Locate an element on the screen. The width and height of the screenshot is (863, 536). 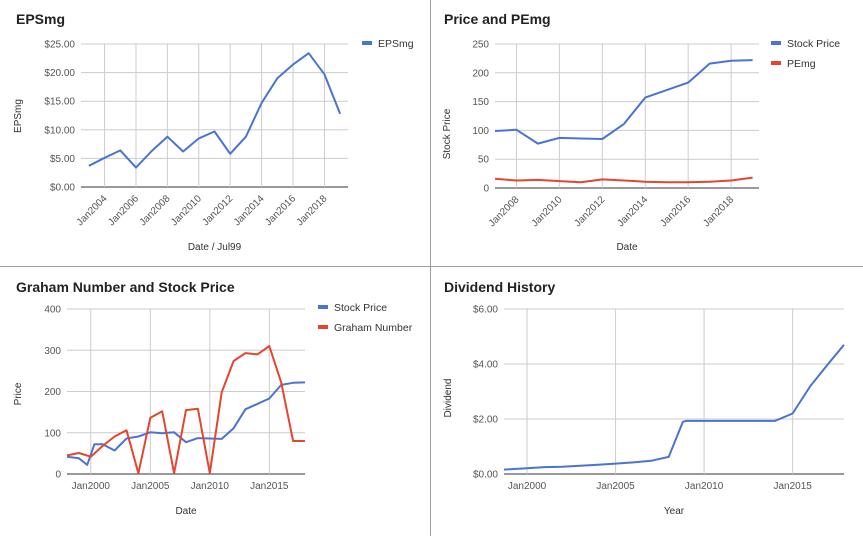
chart-title: Graham Number and Stock Price is located at coordinates (125, 287).